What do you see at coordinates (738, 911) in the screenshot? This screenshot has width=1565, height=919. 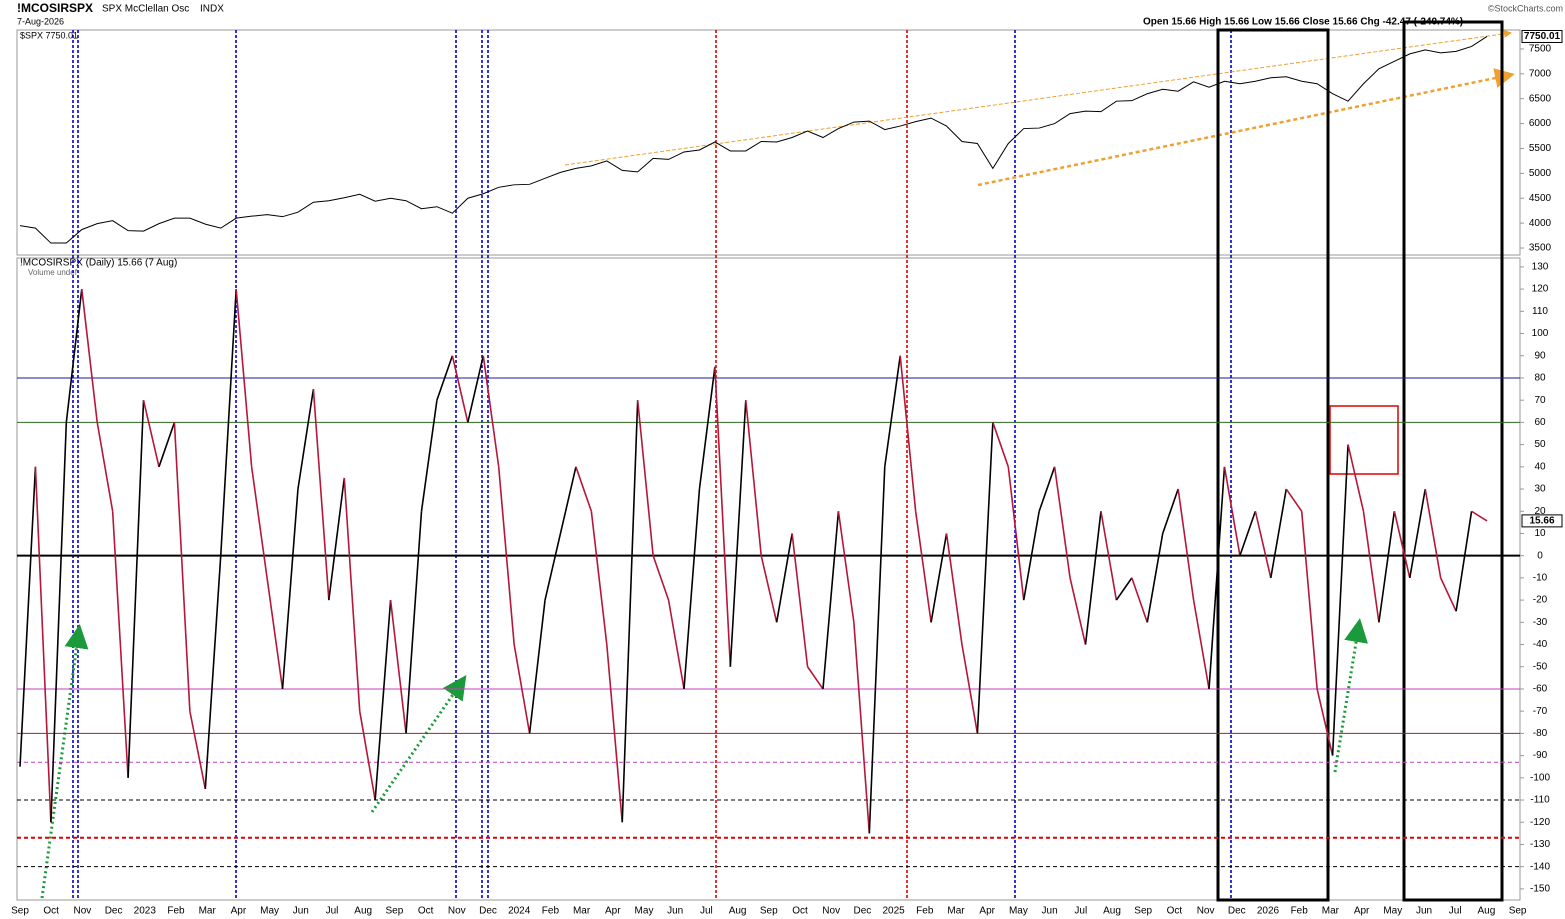 I see `x-tick-label: Aug` at bounding box center [738, 911].